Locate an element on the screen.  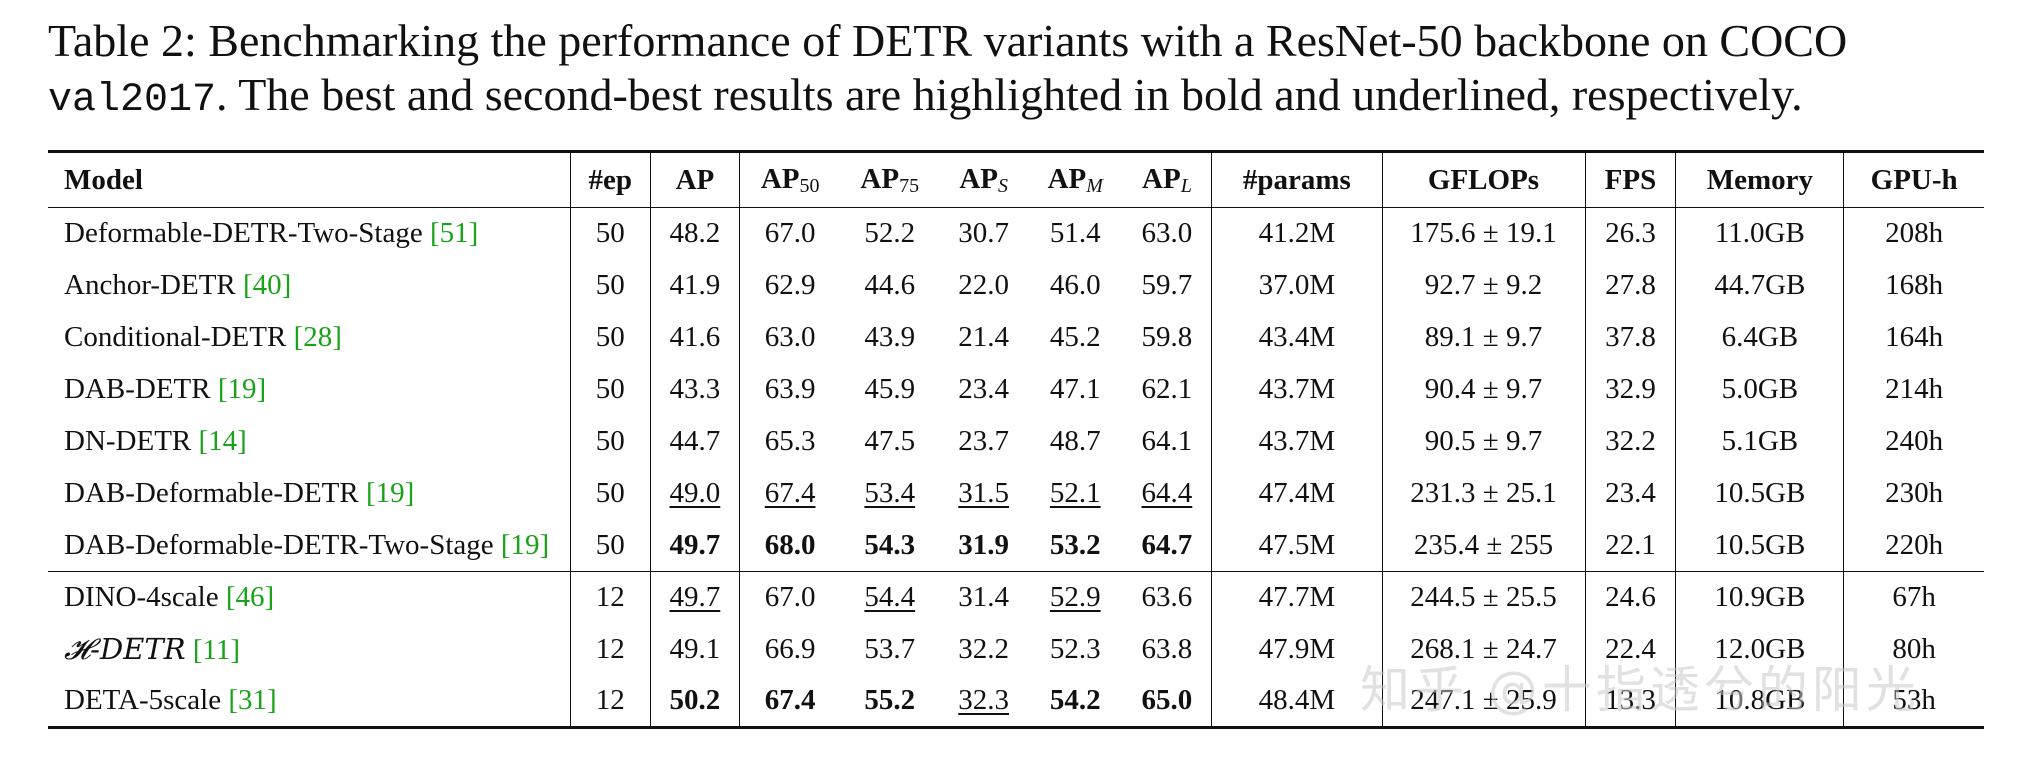
cell-fps: 27.8 is located at coordinates (1630, 285).